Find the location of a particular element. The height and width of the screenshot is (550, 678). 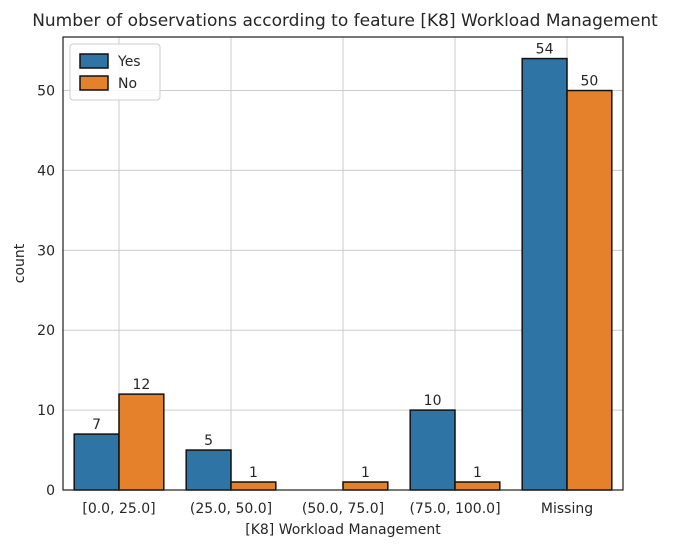

bar-value-label: 10 is located at coordinates (433, 401).